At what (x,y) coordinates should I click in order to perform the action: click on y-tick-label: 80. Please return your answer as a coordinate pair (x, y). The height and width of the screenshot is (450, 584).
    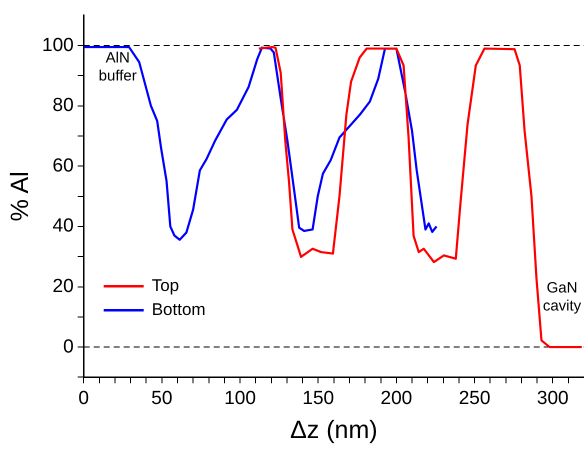
    Looking at the image, I should click on (63, 105).